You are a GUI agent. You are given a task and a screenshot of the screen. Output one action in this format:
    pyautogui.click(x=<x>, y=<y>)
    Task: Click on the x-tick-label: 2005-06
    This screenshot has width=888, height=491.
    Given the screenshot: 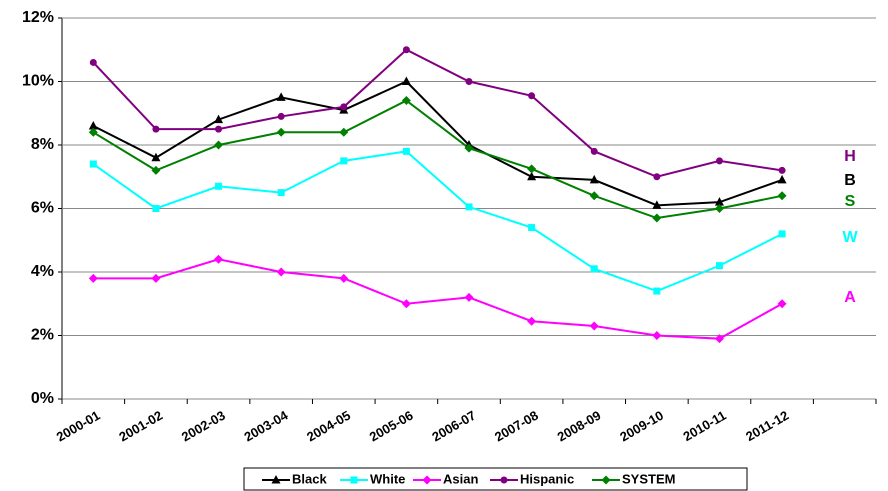 What is the action you would take?
    pyautogui.click(x=391, y=426)
    